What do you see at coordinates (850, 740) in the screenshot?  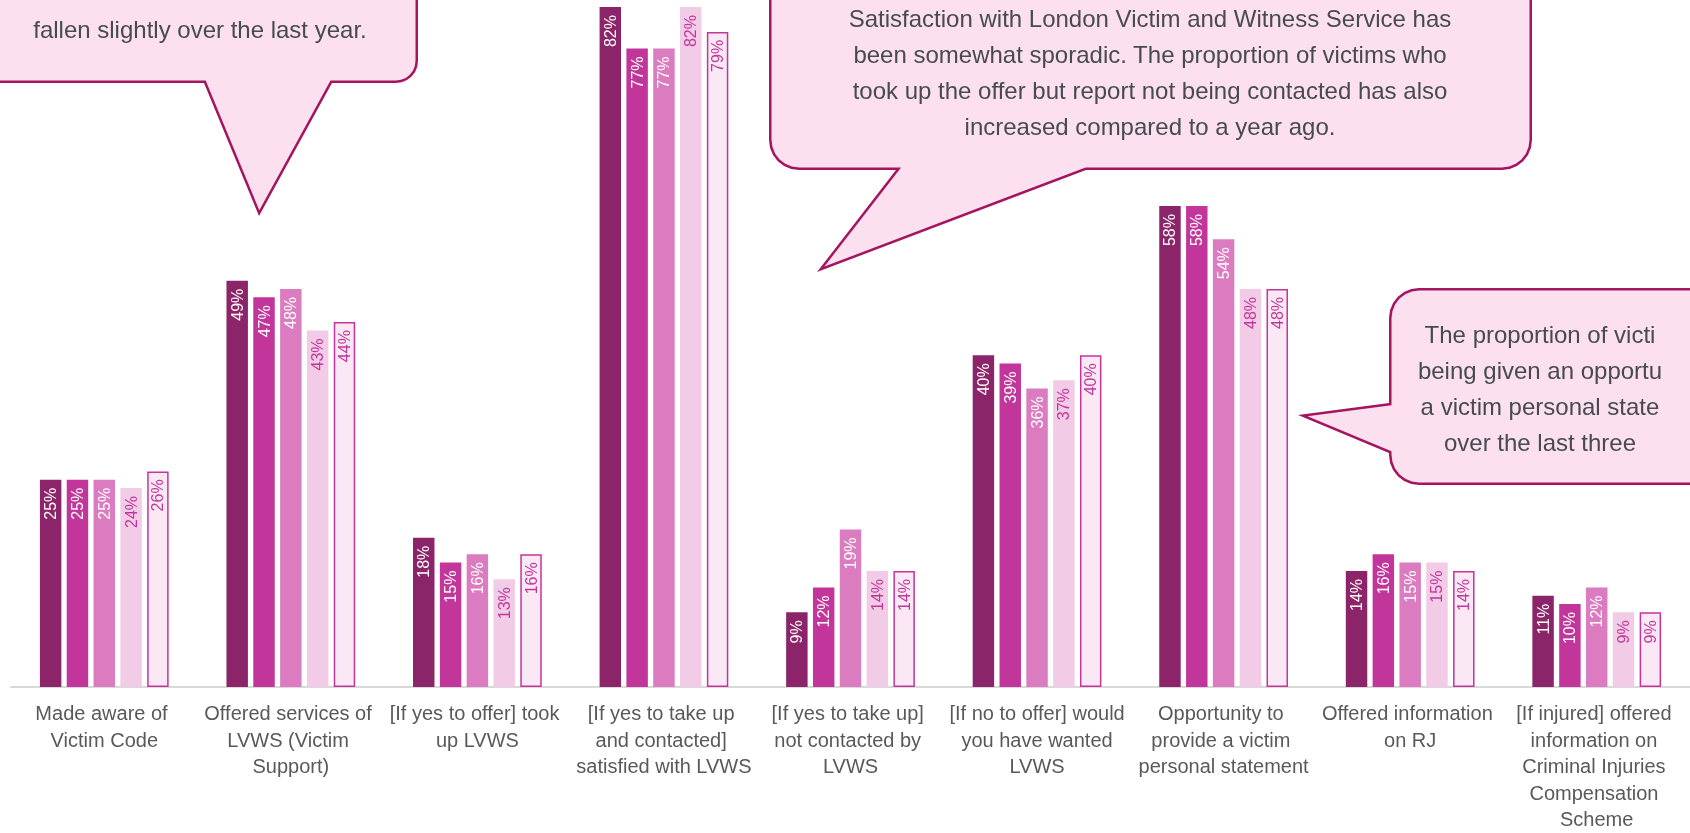 I see `x-tick-label: [If yes to take up] not contacted by LVWS` at bounding box center [850, 740].